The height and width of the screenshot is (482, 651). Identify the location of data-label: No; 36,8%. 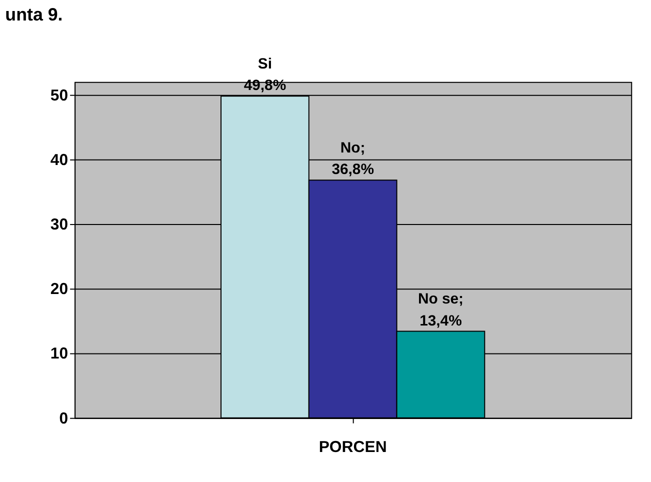
(353, 159).